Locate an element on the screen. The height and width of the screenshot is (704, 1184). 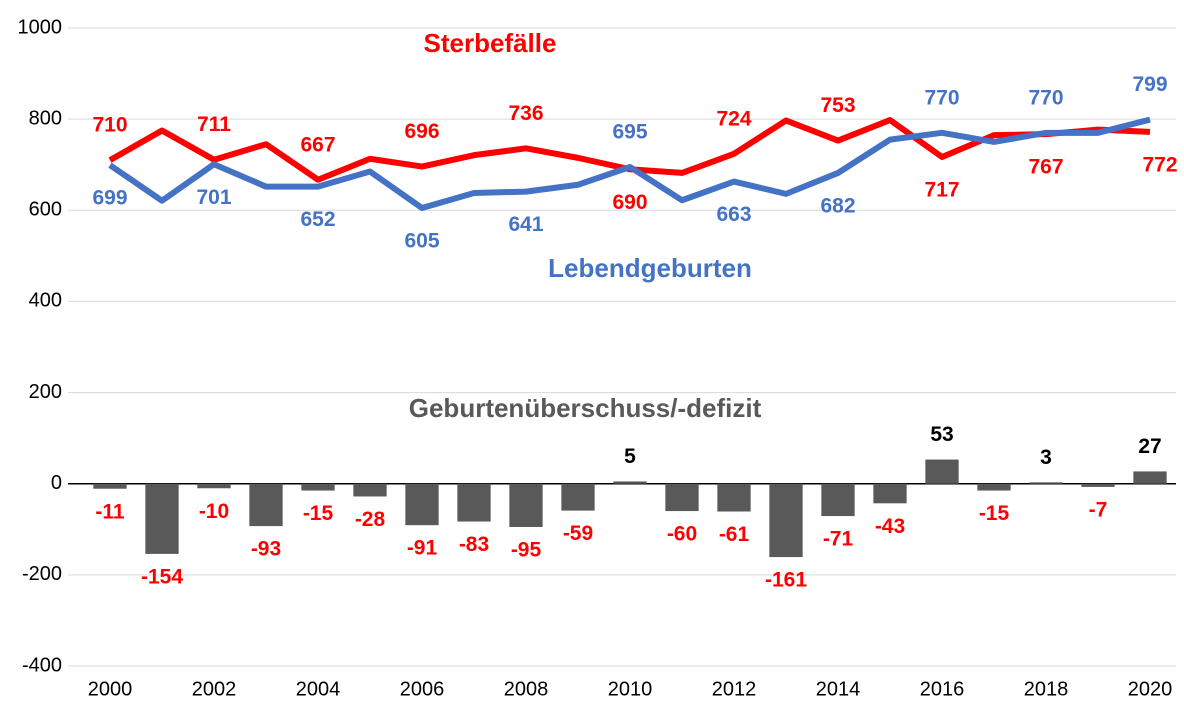
data-label: 772 is located at coordinates (1159, 164).